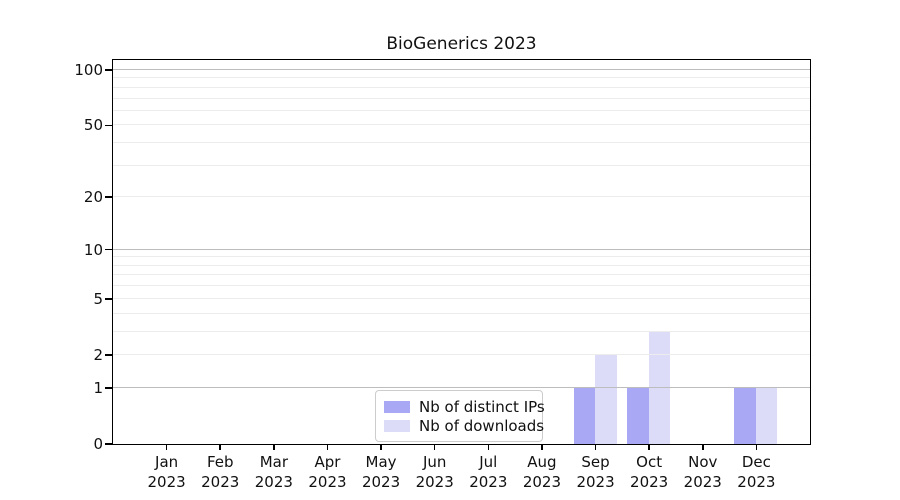 The height and width of the screenshot is (500, 900). I want to click on x-tick-label: Dec 2023, so click(756, 472).